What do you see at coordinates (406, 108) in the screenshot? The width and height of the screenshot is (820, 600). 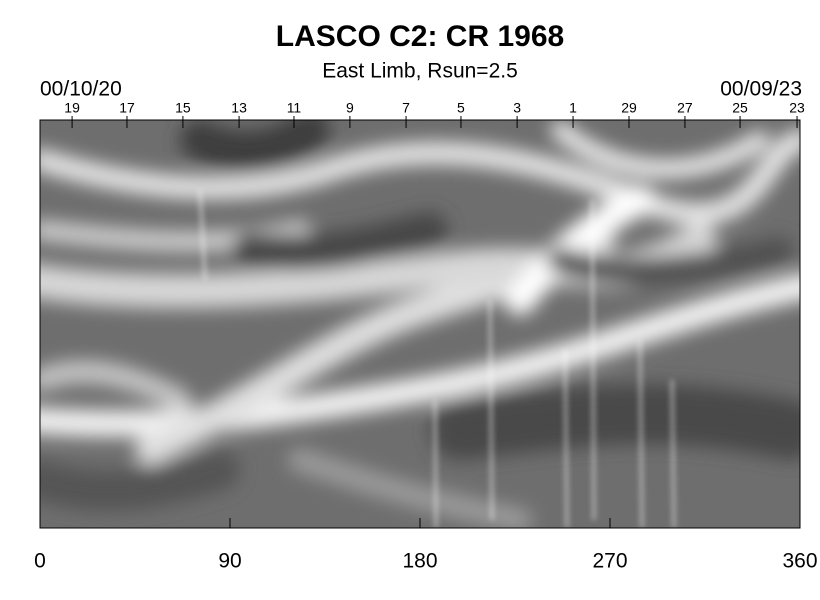 I see `x2-tick-label: 7` at bounding box center [406, 108].